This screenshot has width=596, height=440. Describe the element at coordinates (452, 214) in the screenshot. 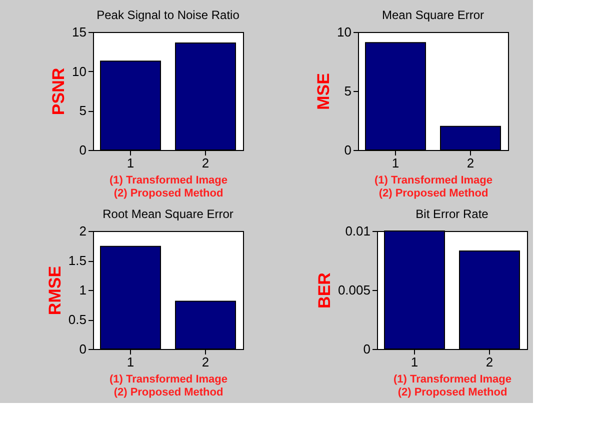

I see `chart-title: Bit Error Rate` at that location.